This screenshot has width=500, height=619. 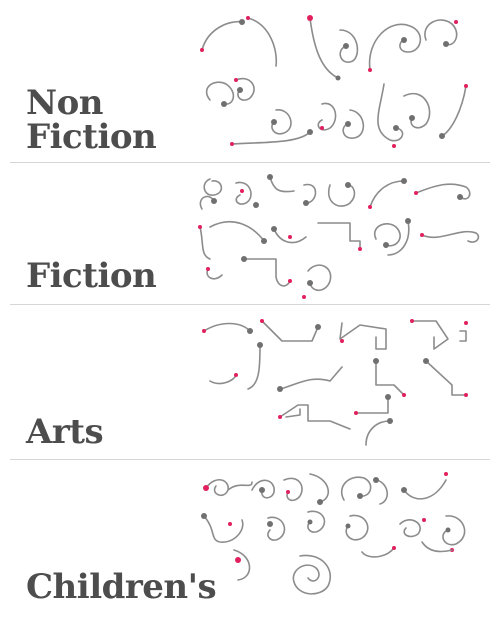 I want to click on label-fiction: Fiction, so click(x=91, y=276).